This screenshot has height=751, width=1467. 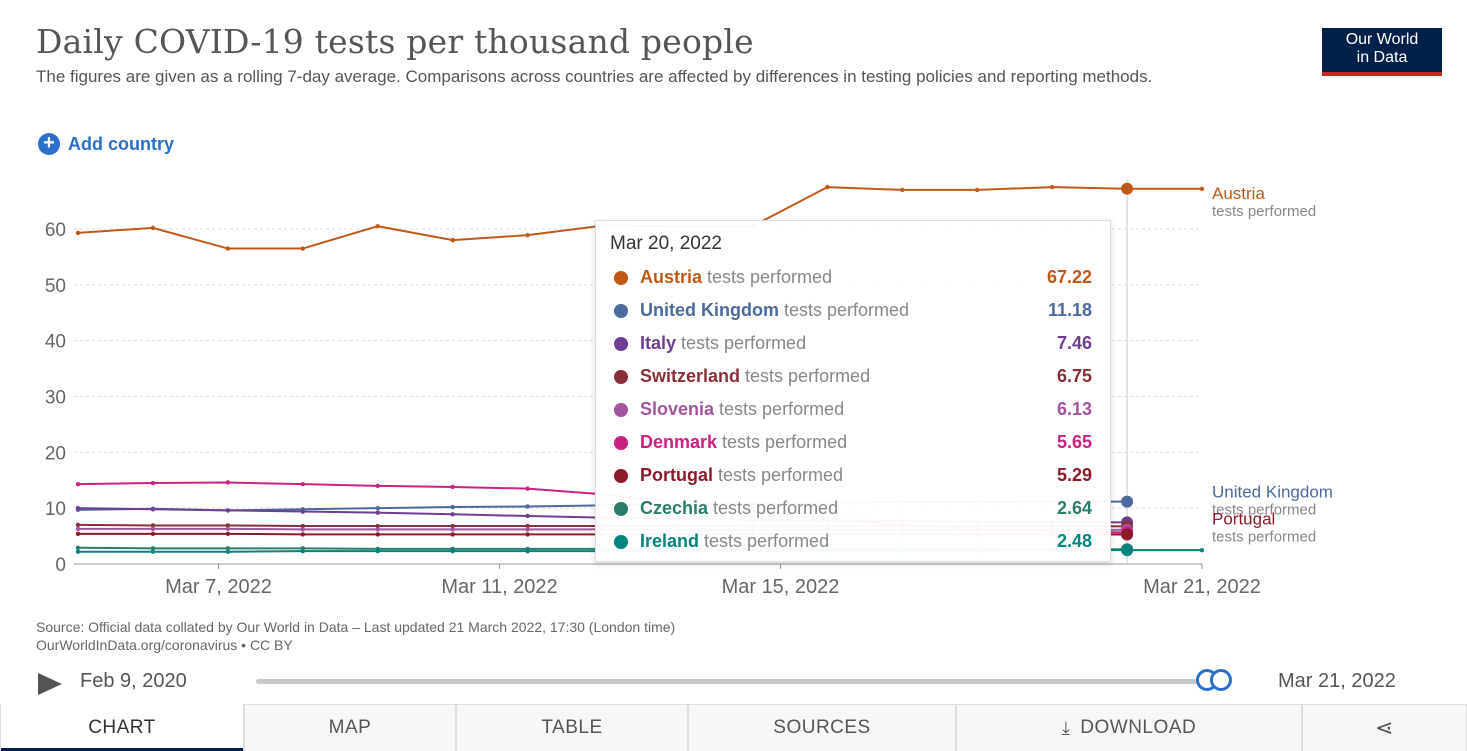 I want to click on tooltip-value: 5.65, so click(x=1074, y=442).